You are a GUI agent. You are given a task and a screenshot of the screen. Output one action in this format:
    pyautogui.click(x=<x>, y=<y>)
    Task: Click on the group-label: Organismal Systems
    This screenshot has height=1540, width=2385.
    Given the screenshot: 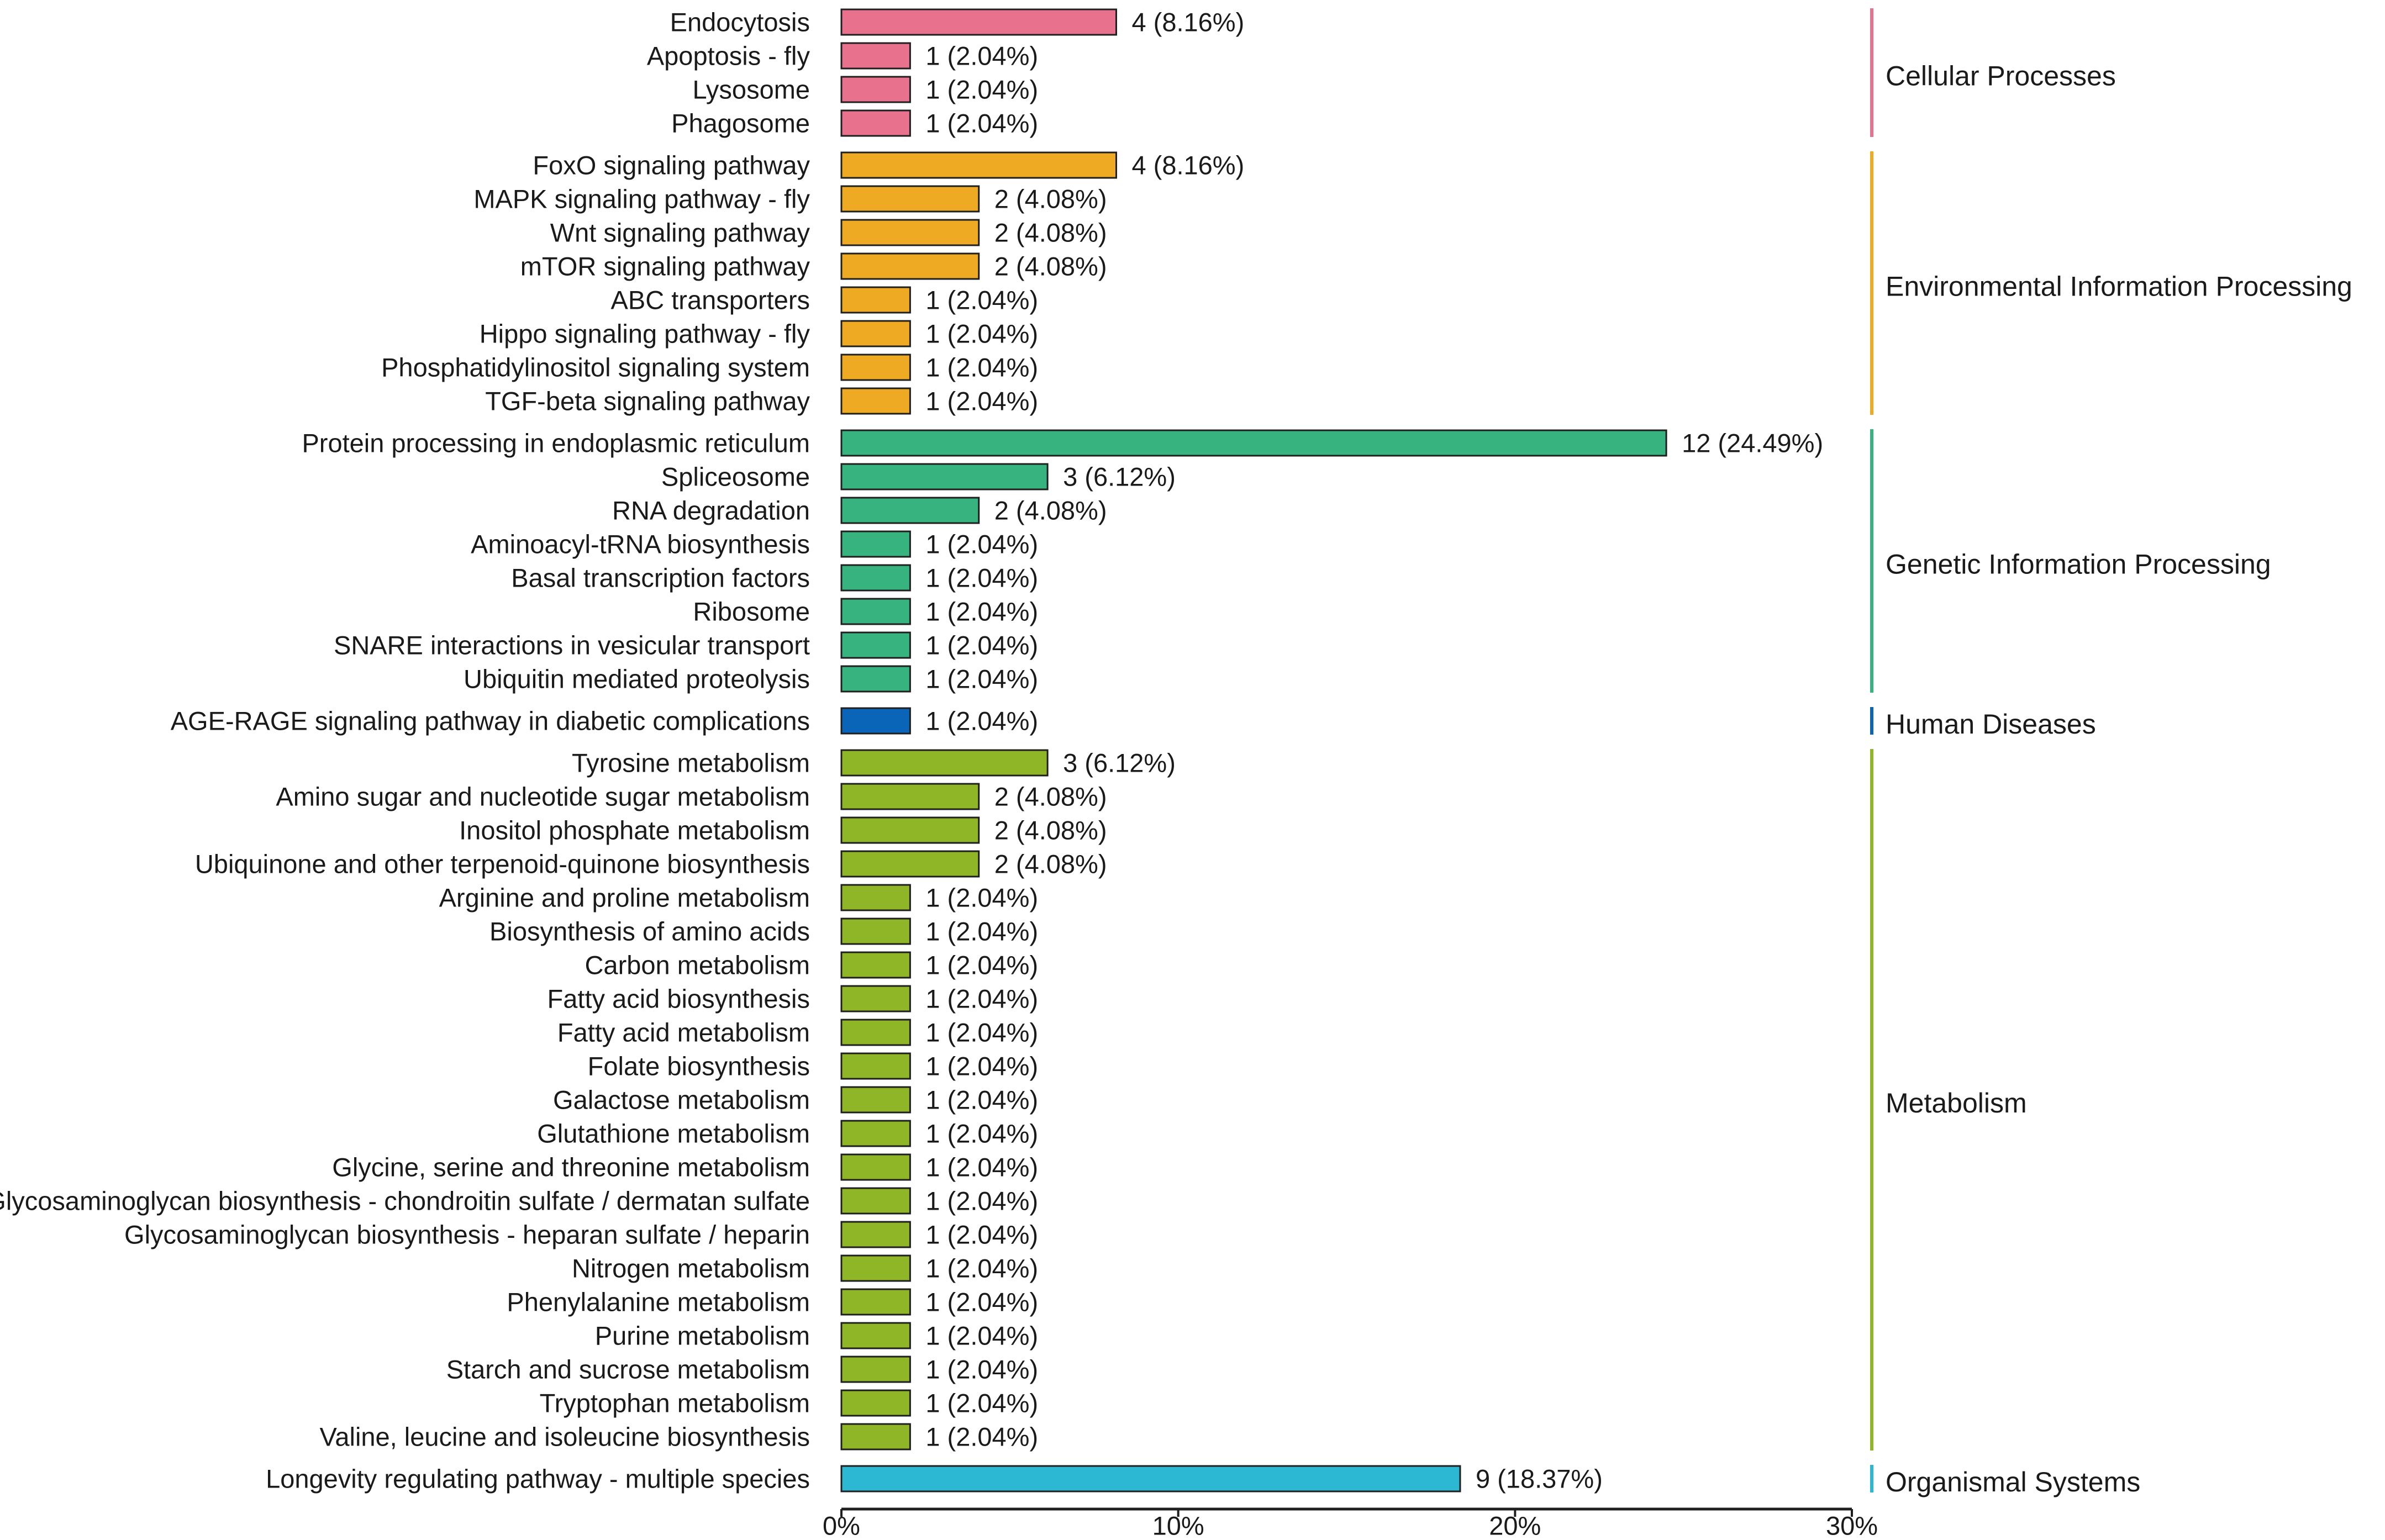 What is the action you would take?
    pyautogui.click(x=2013, y=1482)
    